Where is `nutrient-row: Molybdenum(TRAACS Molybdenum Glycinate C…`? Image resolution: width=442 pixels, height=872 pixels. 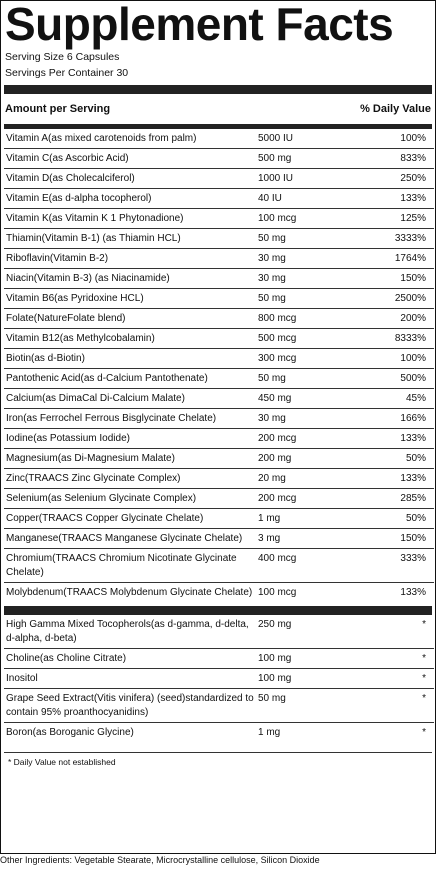
nutrient-row: Molybdenum(TRAACS Molybdenum Glycinate C… is located at coordinates (219, 592).